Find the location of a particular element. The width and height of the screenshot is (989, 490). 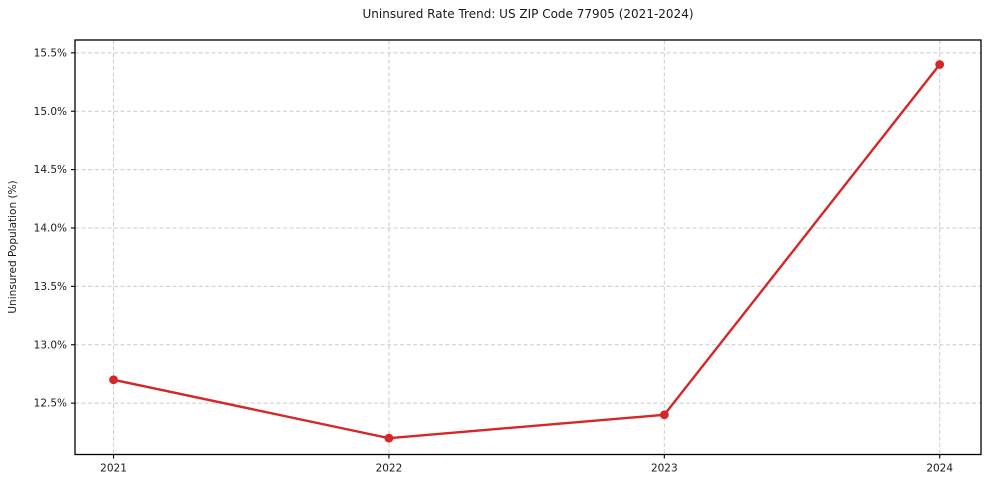

y-tick-label: 14.5% is located at coordinates (50, 170).